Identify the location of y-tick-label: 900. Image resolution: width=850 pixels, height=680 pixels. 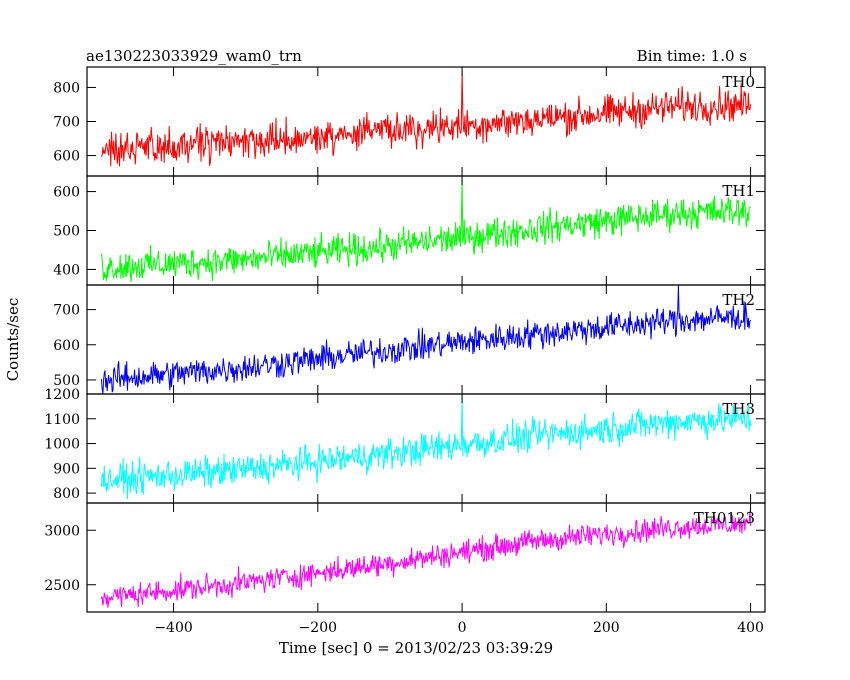
(66, 469).